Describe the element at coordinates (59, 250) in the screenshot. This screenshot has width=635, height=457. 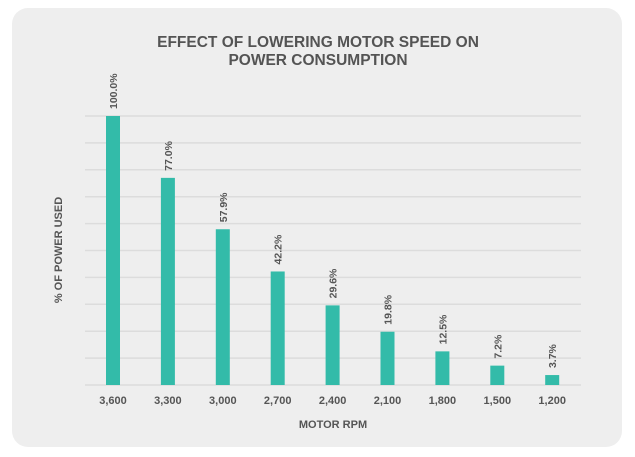
I see `y-axis-label: % OF POWER USED` at that location.